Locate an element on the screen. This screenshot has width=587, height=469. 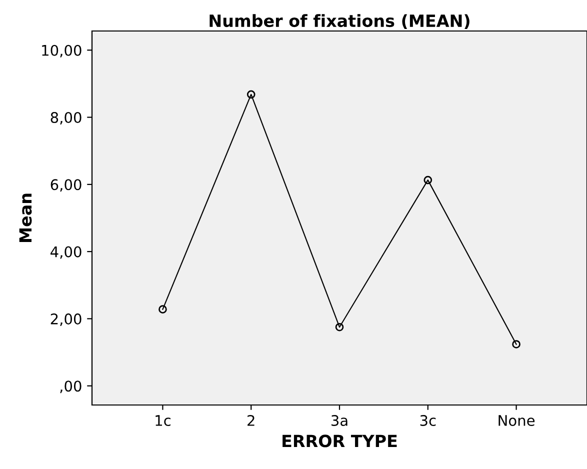
y-tick-label: 2,00 is located at coordinates (66, 319).